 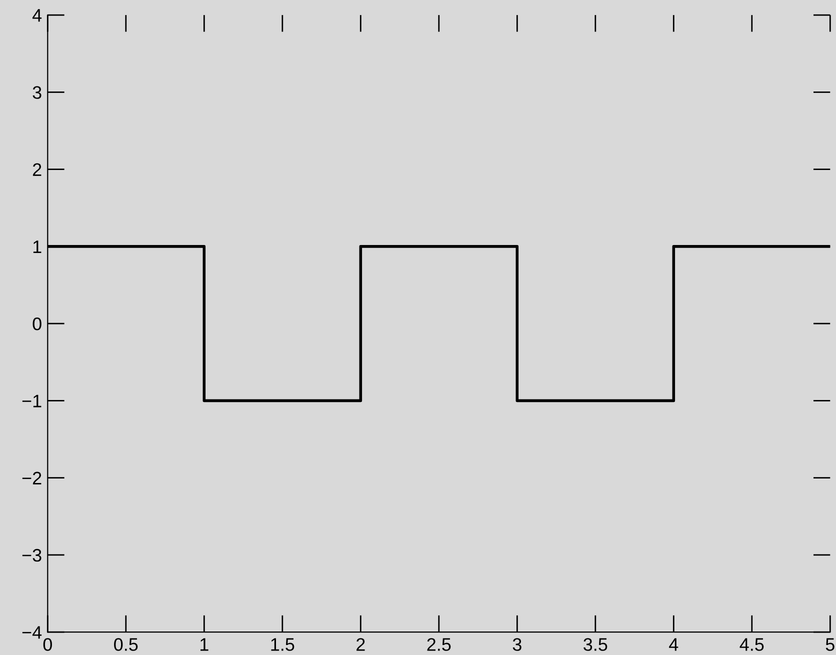 I want to click on y-tick-label: 0, so click(x=37, y=324).